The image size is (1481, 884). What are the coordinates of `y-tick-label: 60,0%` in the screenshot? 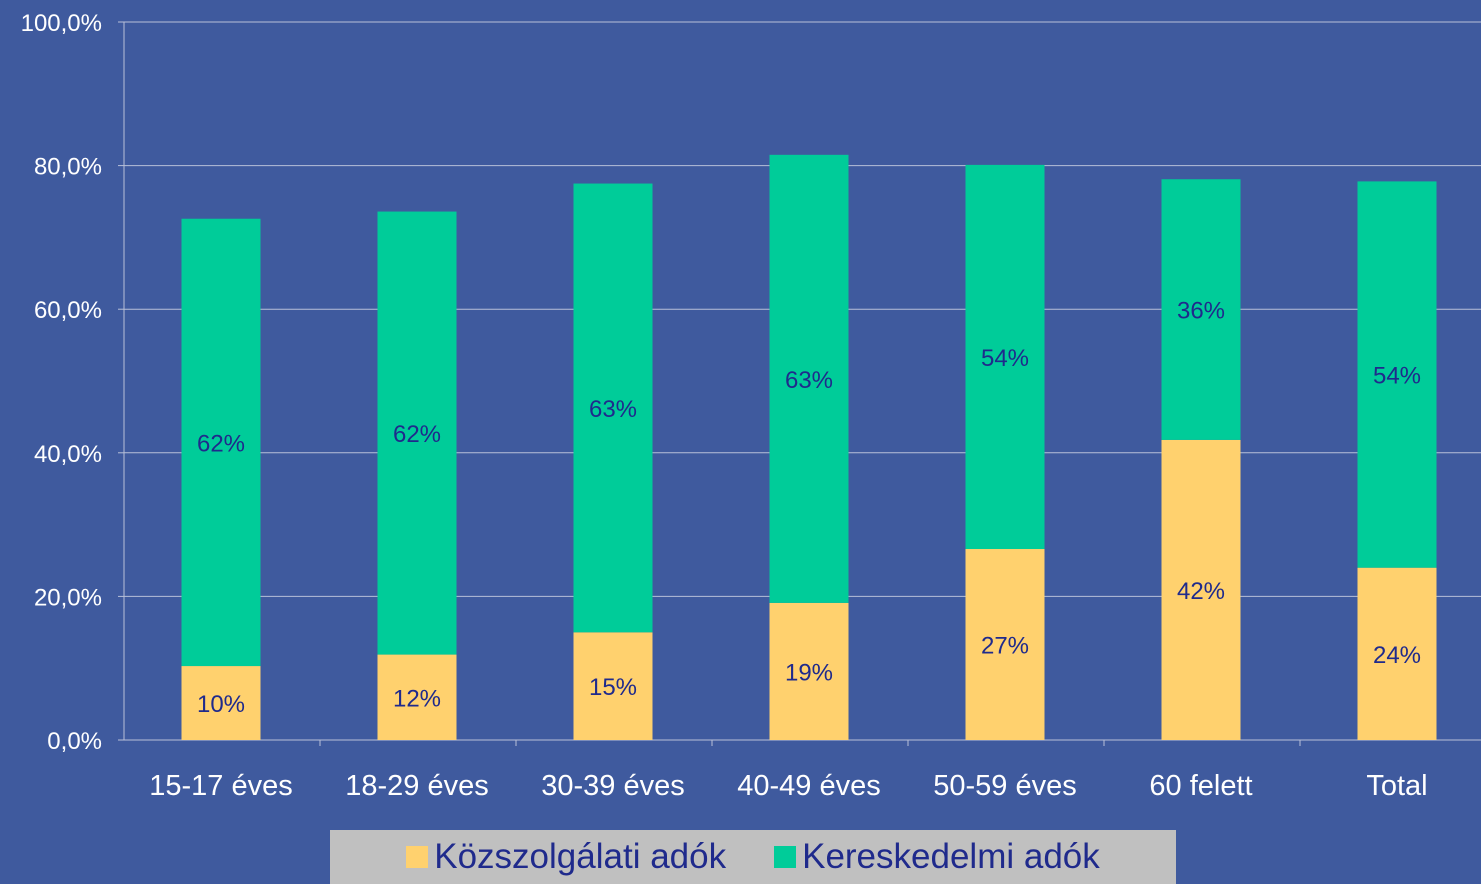 It's located at (68, 310).